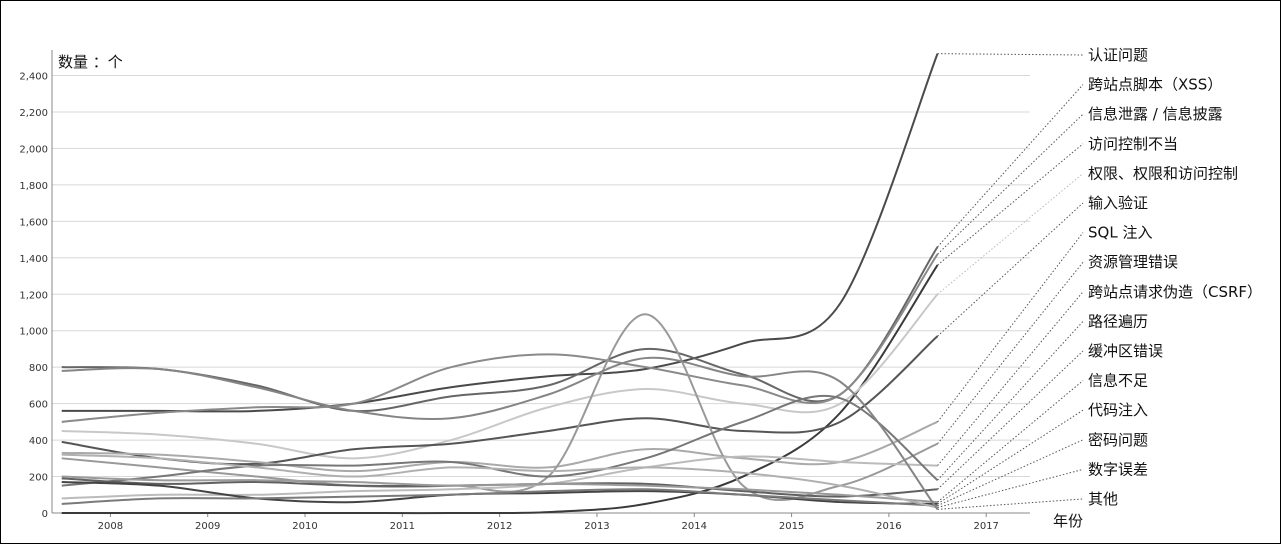 The width and height of the screenshot is (1281, 544). What do you see at coordinates (1068, 521) in the screenshot?
I see `x-axis-label: 年份` at bounding box center [1068, 521].